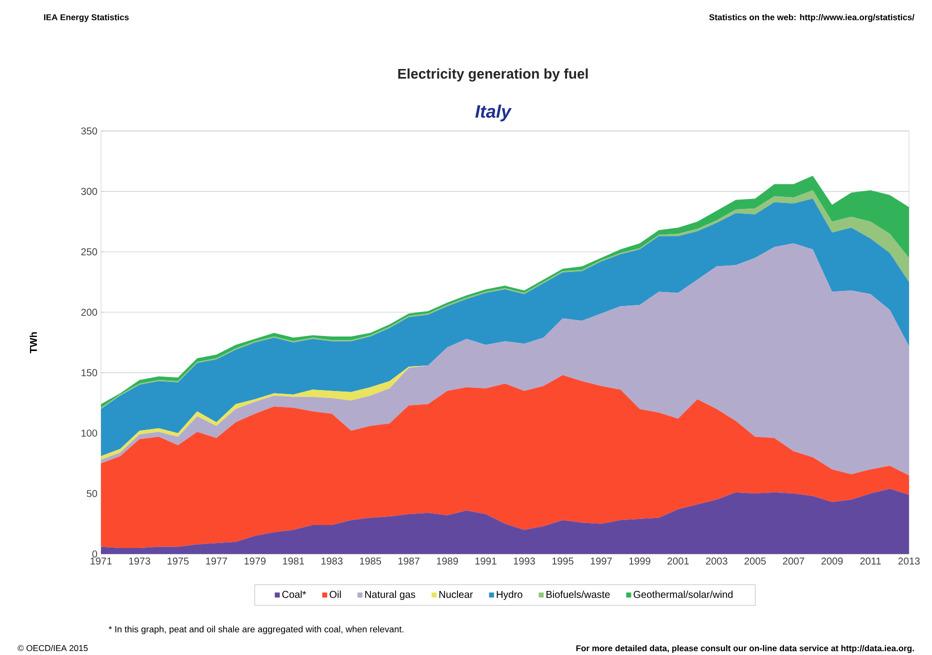  I want to click on x-tick-label: 2007, so click(793, 561).